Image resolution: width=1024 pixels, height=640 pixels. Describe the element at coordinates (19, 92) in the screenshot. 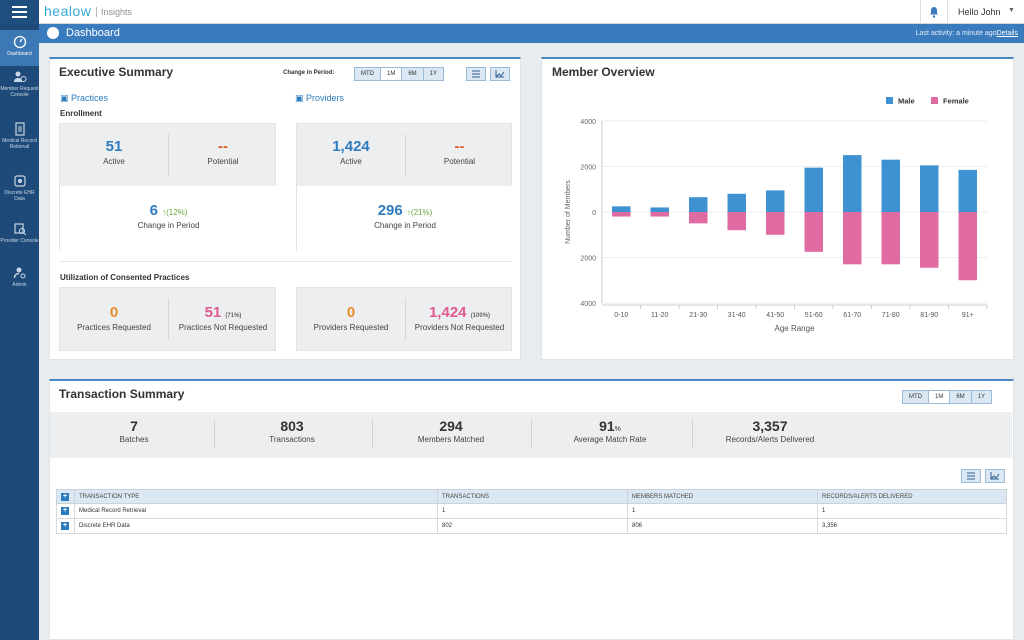

I see `sidebar-item-member-request-console: Member Request Console` at that location.